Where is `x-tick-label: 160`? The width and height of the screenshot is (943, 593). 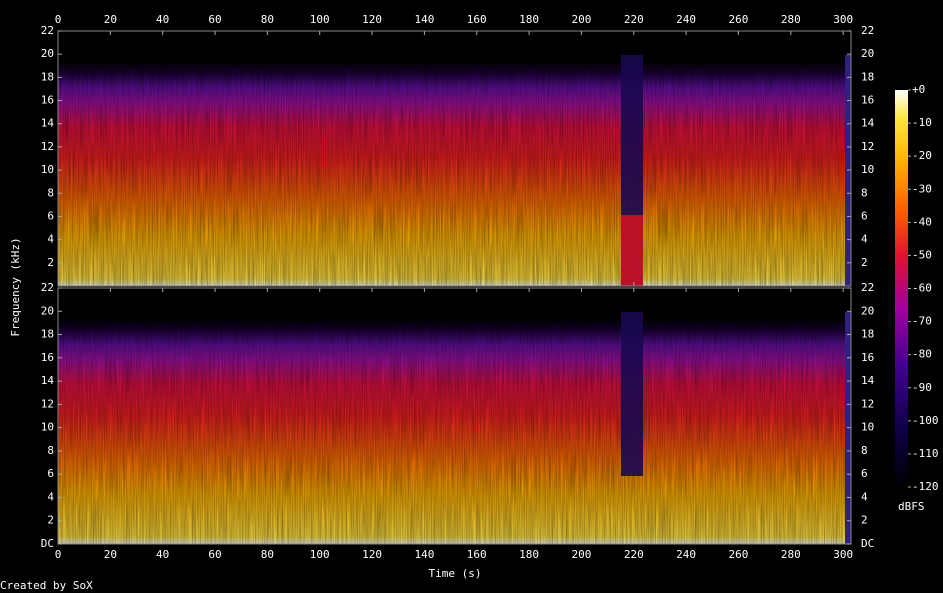
x-tick-label: 160 is located at coordinates (477, 554).